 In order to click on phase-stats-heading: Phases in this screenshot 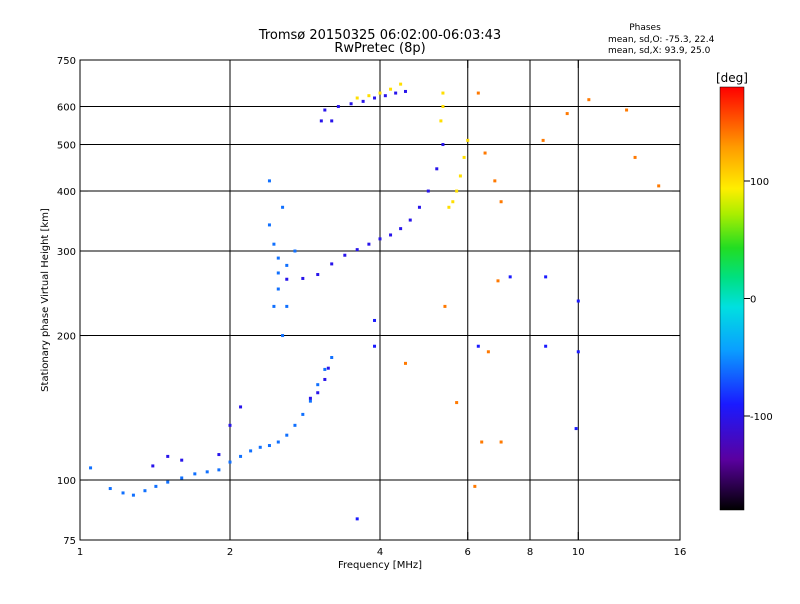, I will do `click(645, 28)`.